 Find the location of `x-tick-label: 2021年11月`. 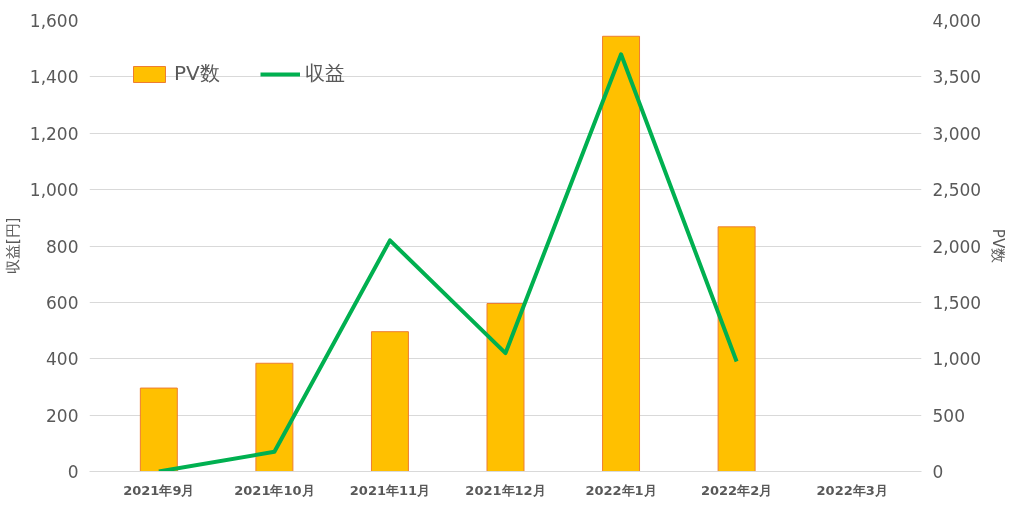

x-tick-label: 2021年11月 is located at coordinates (390, 490).